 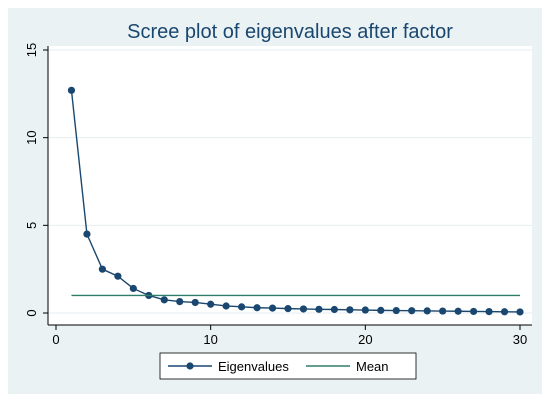 I want to click on legend-key-marker, so click(x=190, y=366).